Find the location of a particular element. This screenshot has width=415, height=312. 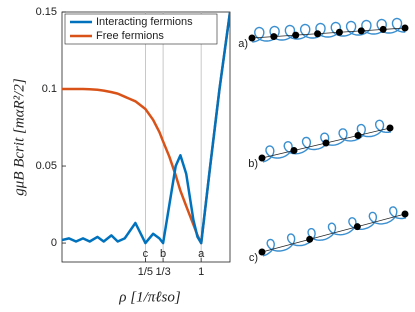

y-tick-label: 0.05 is located at coordinates (46, 166).